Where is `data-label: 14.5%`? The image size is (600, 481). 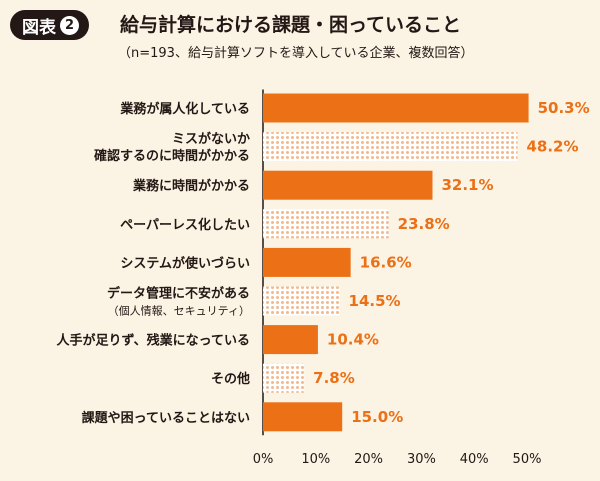
data-label: 14.5% is located at coordinates (375, 301).